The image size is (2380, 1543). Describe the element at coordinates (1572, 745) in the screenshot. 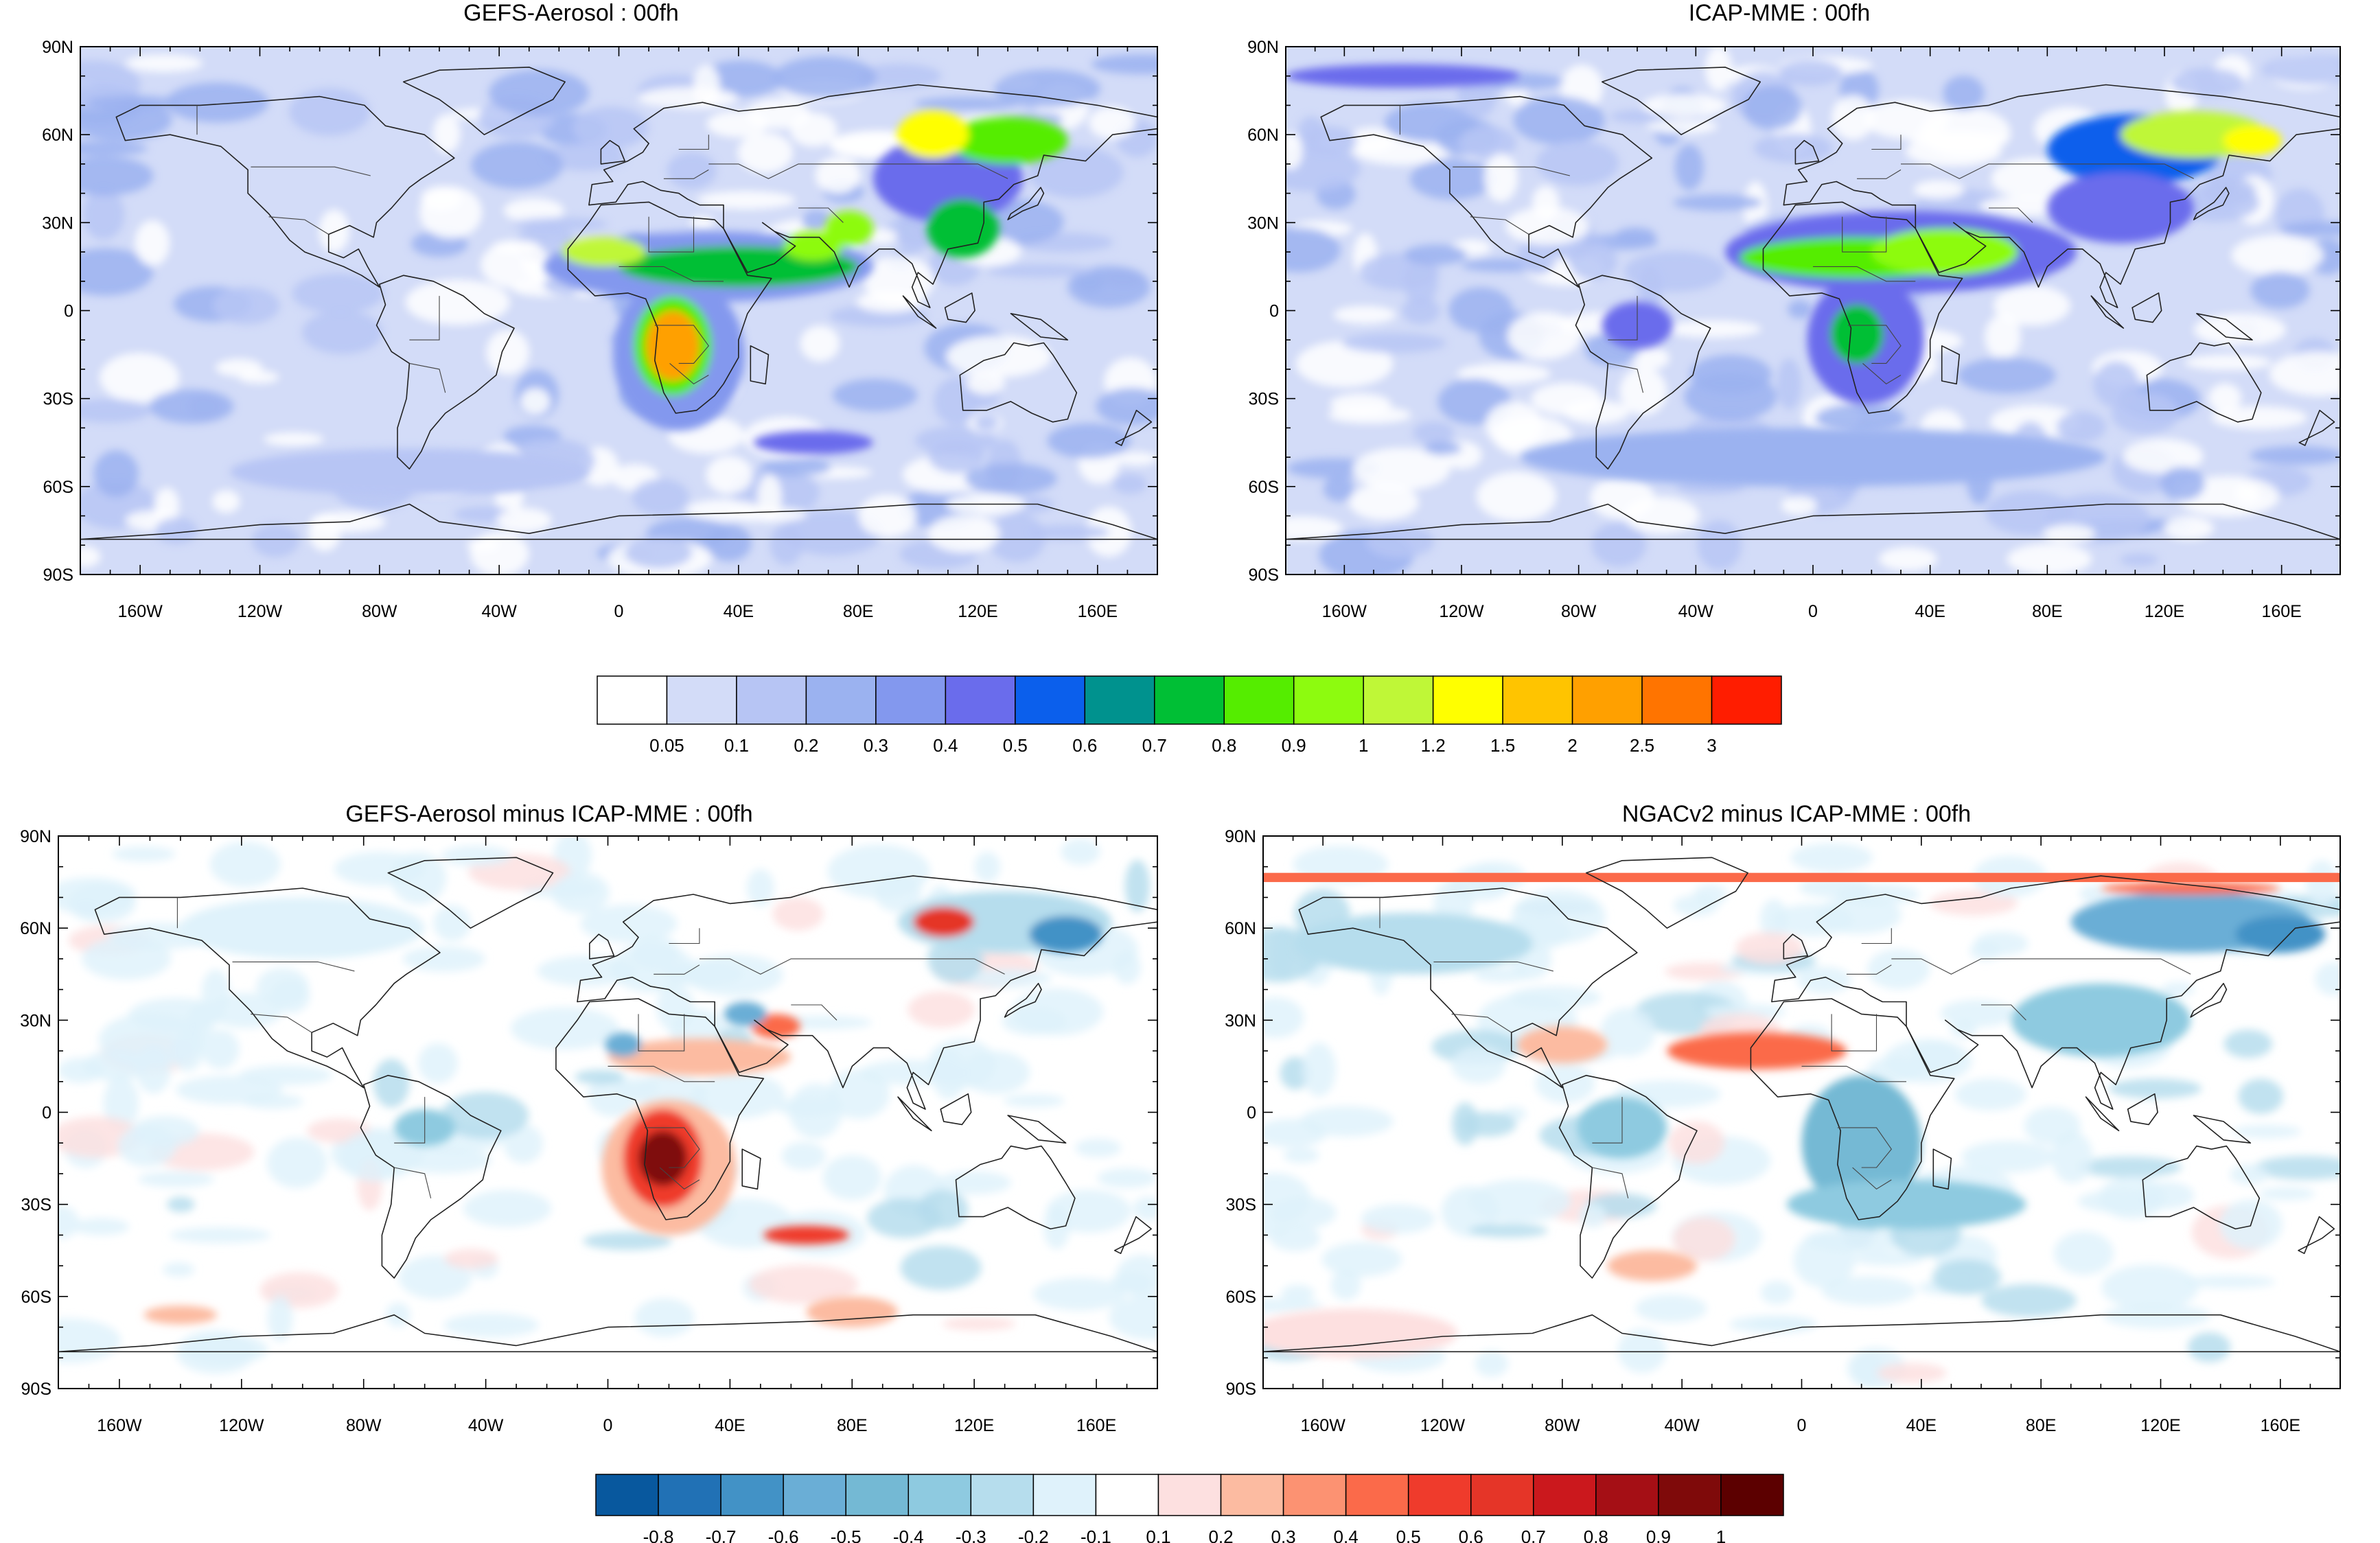

I see `colorbar-label: 2` at that location.